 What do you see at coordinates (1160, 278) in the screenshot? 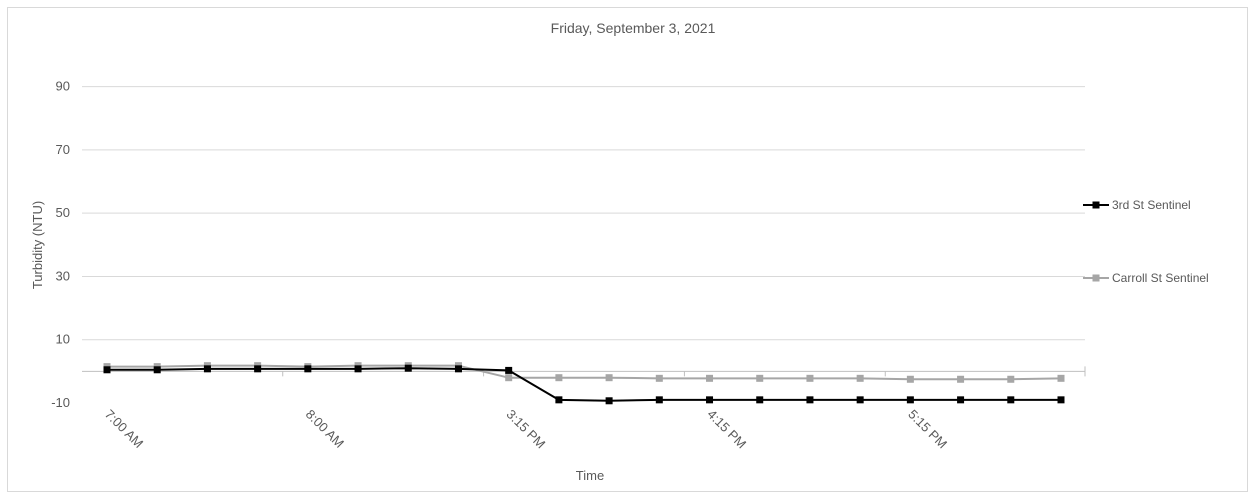
I see `legend-label: Carroll St Sentinel` at bounding box center [1160, 278].